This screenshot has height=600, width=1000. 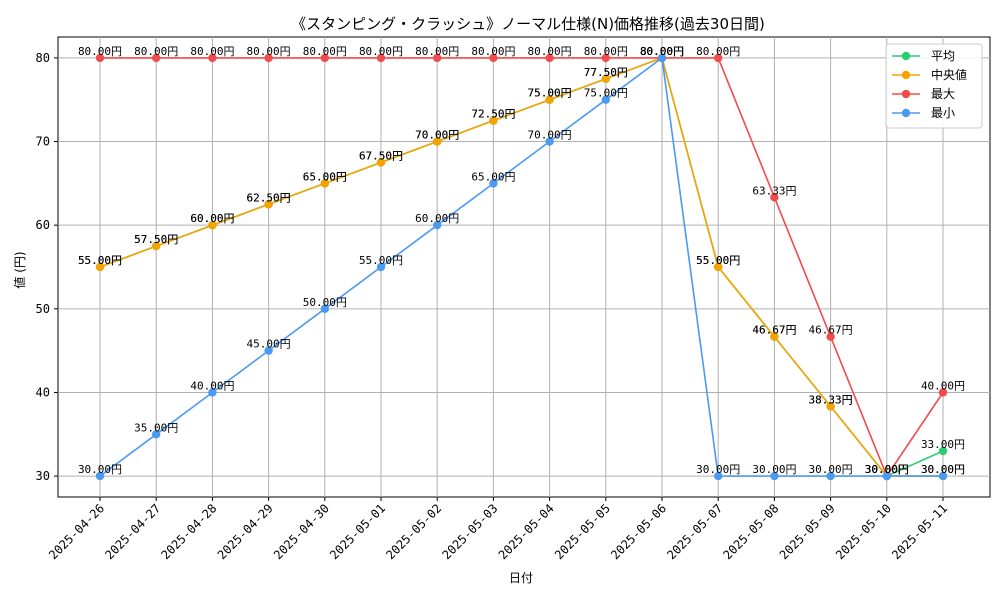 I want to click on legend-label: 最大, so click(x=943, y=94).